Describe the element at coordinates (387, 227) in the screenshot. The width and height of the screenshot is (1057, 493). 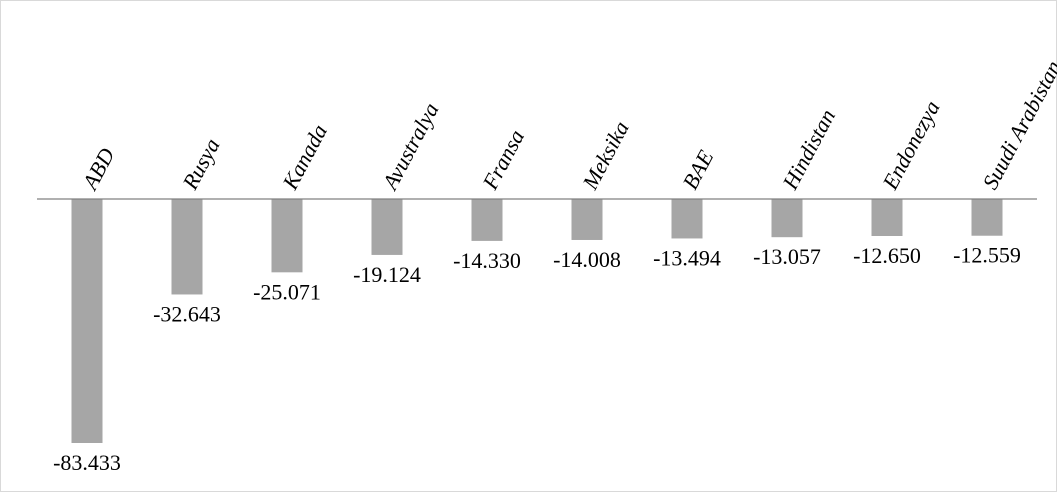
I see `bar-avustralya` at that location.